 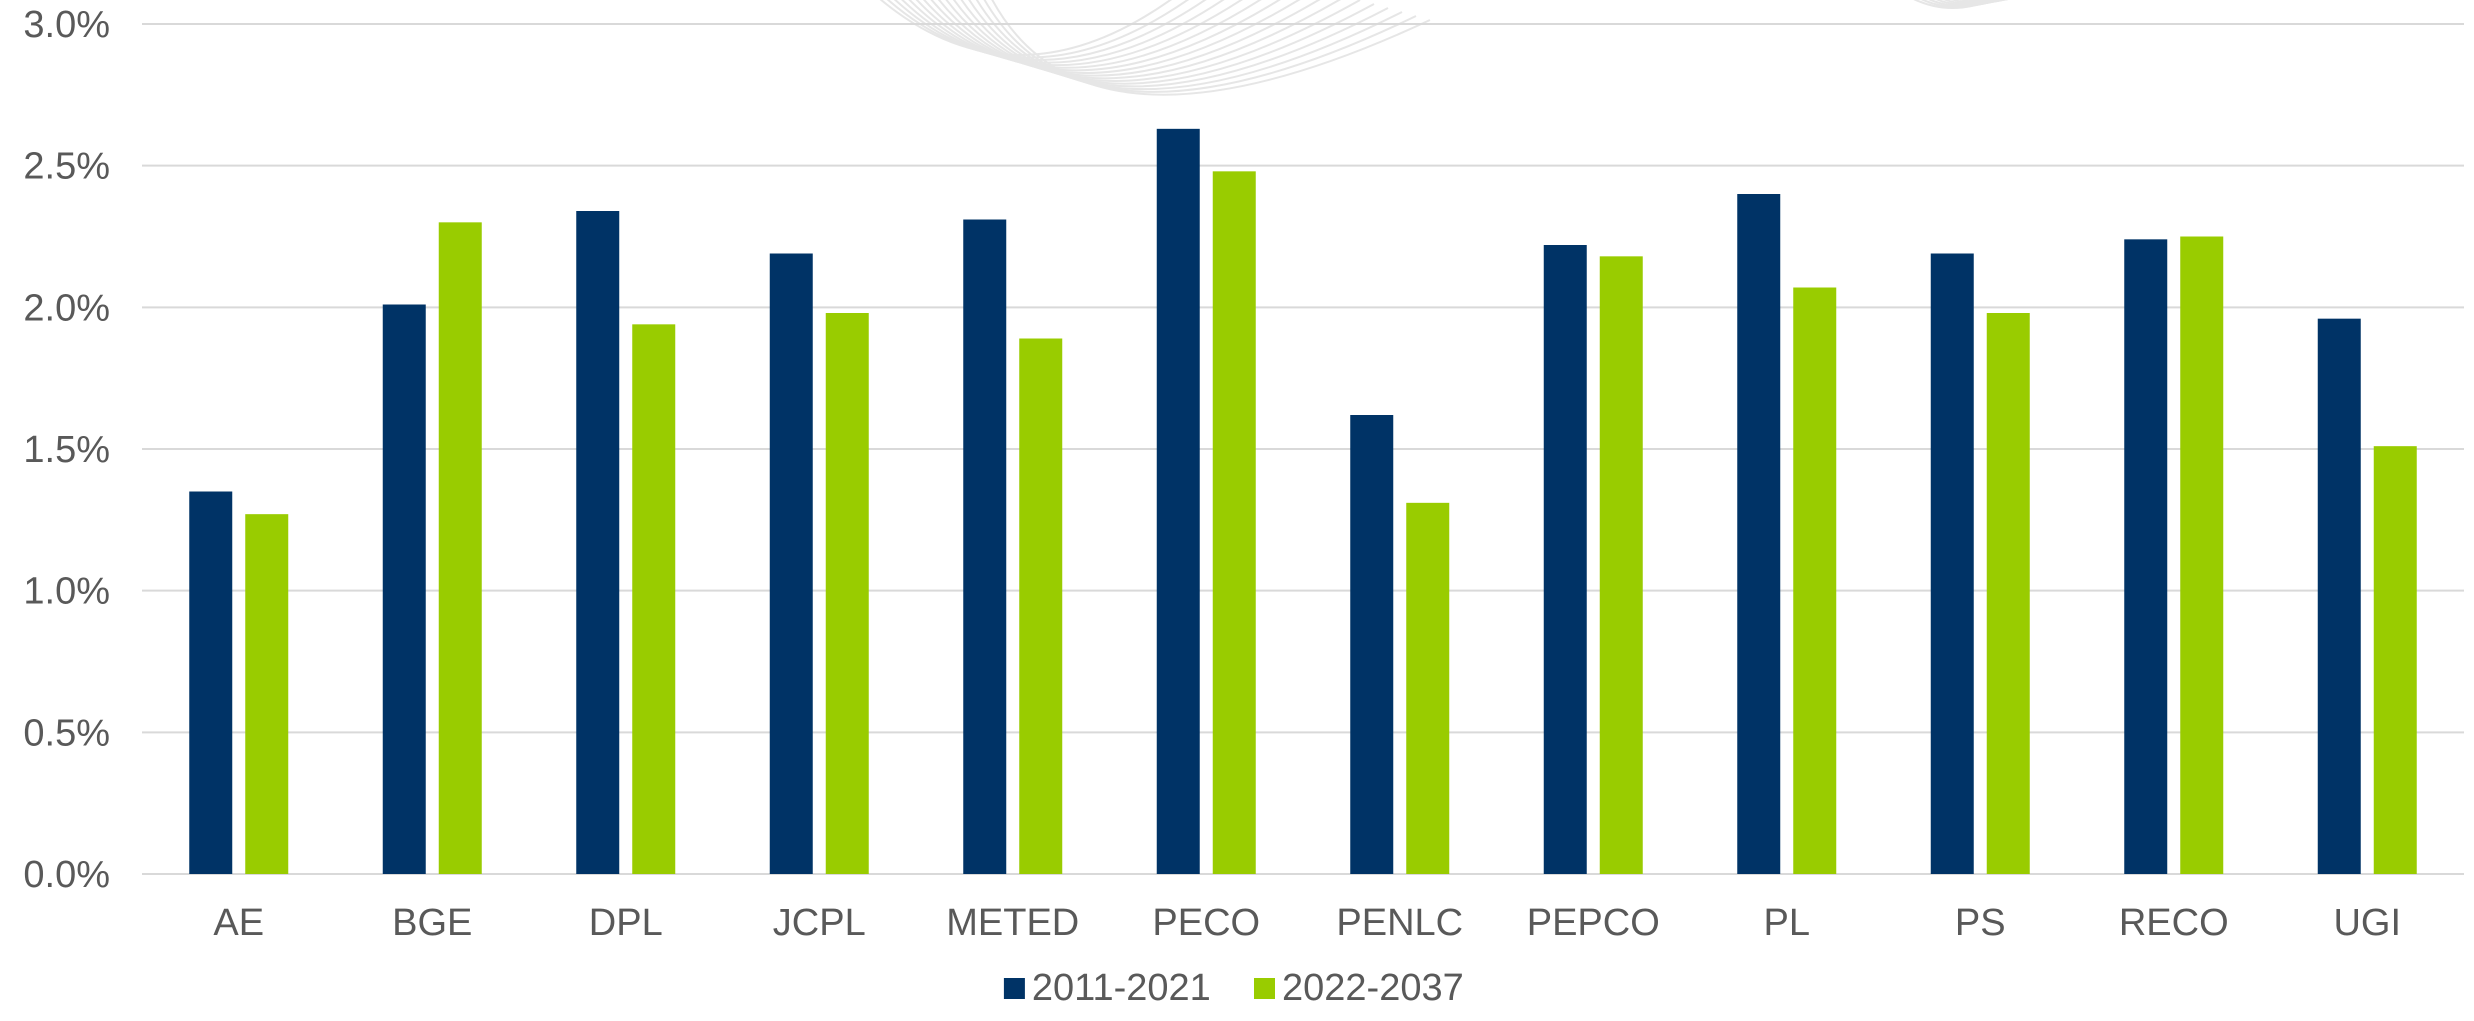 I want to click on y-tick-label: 1.0%, so click(x=66, y=592).